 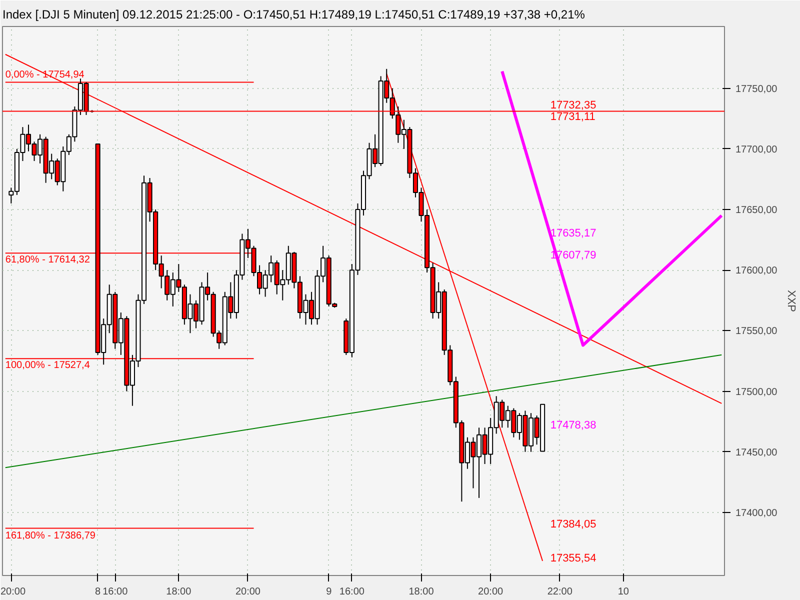 I want to click on annotation: 61,80% - 17614,32, so click(x=47, y=260).